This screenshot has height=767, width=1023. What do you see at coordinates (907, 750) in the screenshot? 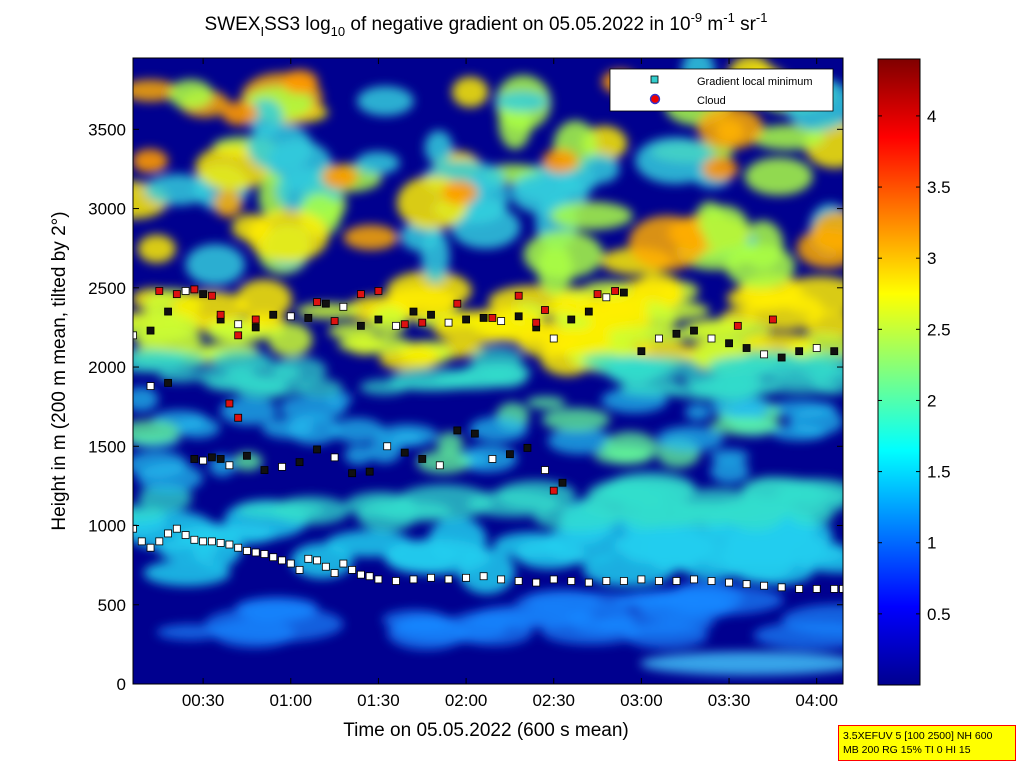
I see `config-line-2: MB 200 RG 15% TI 0 HI 15` at bounding box center [907, 750].